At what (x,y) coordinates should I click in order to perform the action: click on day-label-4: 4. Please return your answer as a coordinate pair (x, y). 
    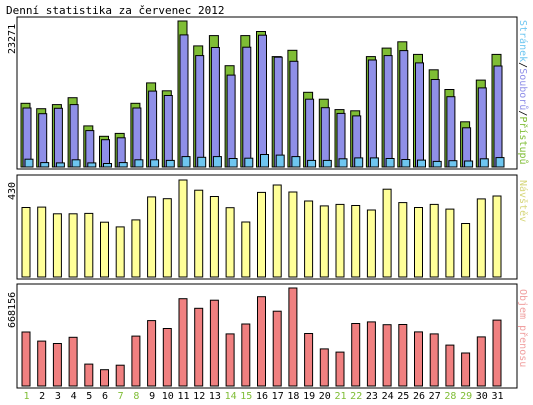
    Looking at the image, I should click on (74, 396).